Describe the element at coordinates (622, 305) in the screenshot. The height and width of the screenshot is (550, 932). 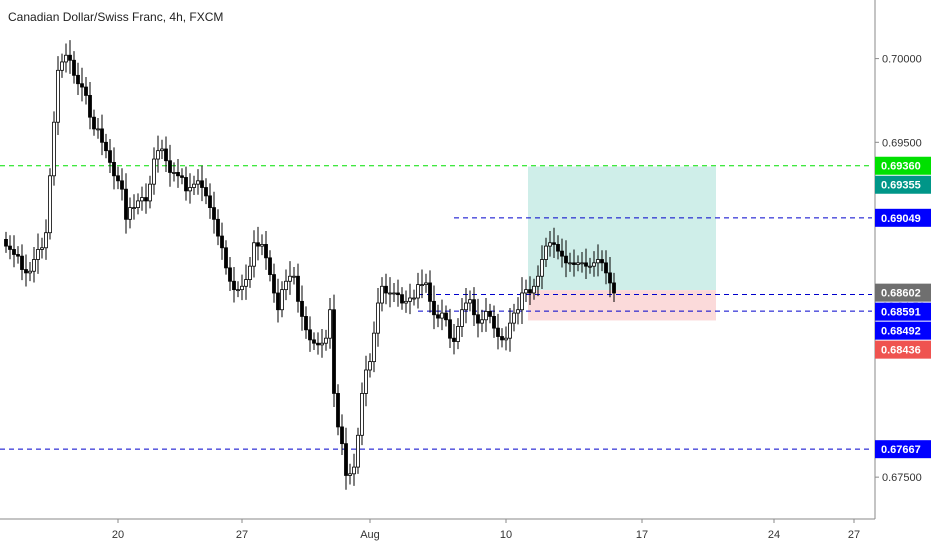
I see `position-stop-zone` at that location.